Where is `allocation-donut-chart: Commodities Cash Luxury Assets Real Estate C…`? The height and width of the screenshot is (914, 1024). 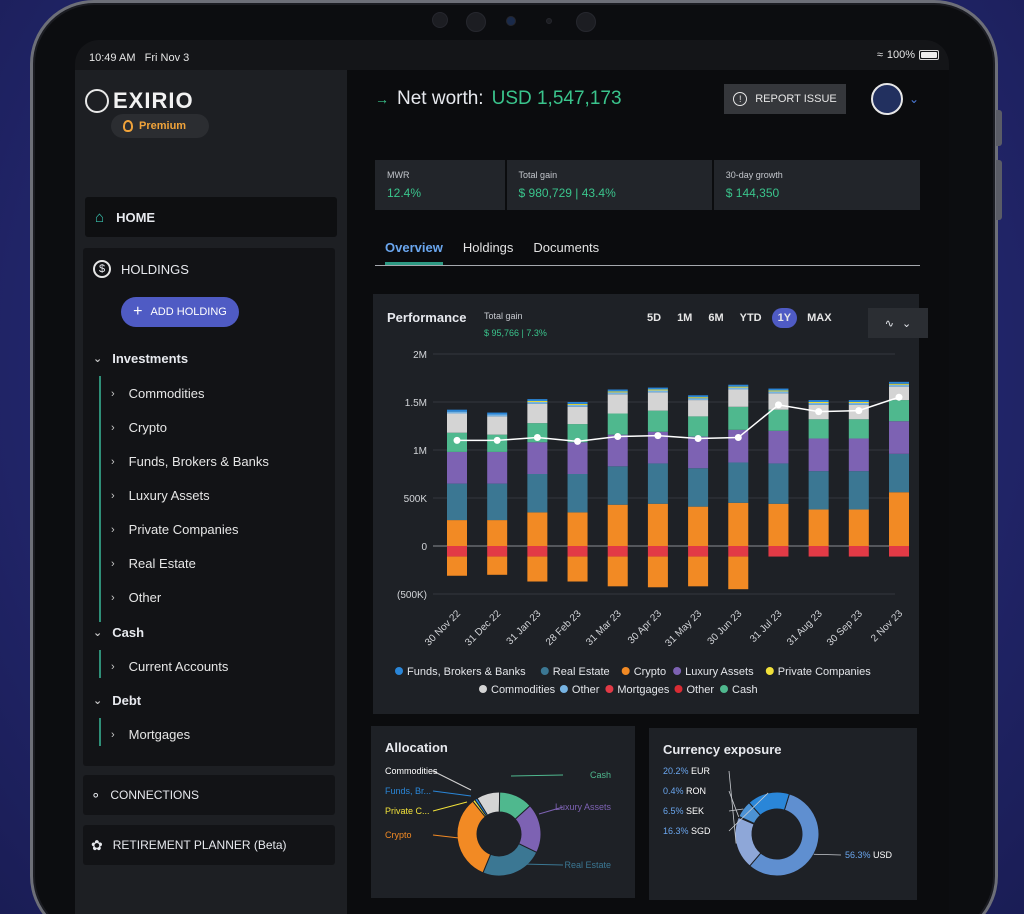
allocation-donut-chart: Commodities Cash Luxury Assets Real Estate C… is located at coordinates (498, 821).